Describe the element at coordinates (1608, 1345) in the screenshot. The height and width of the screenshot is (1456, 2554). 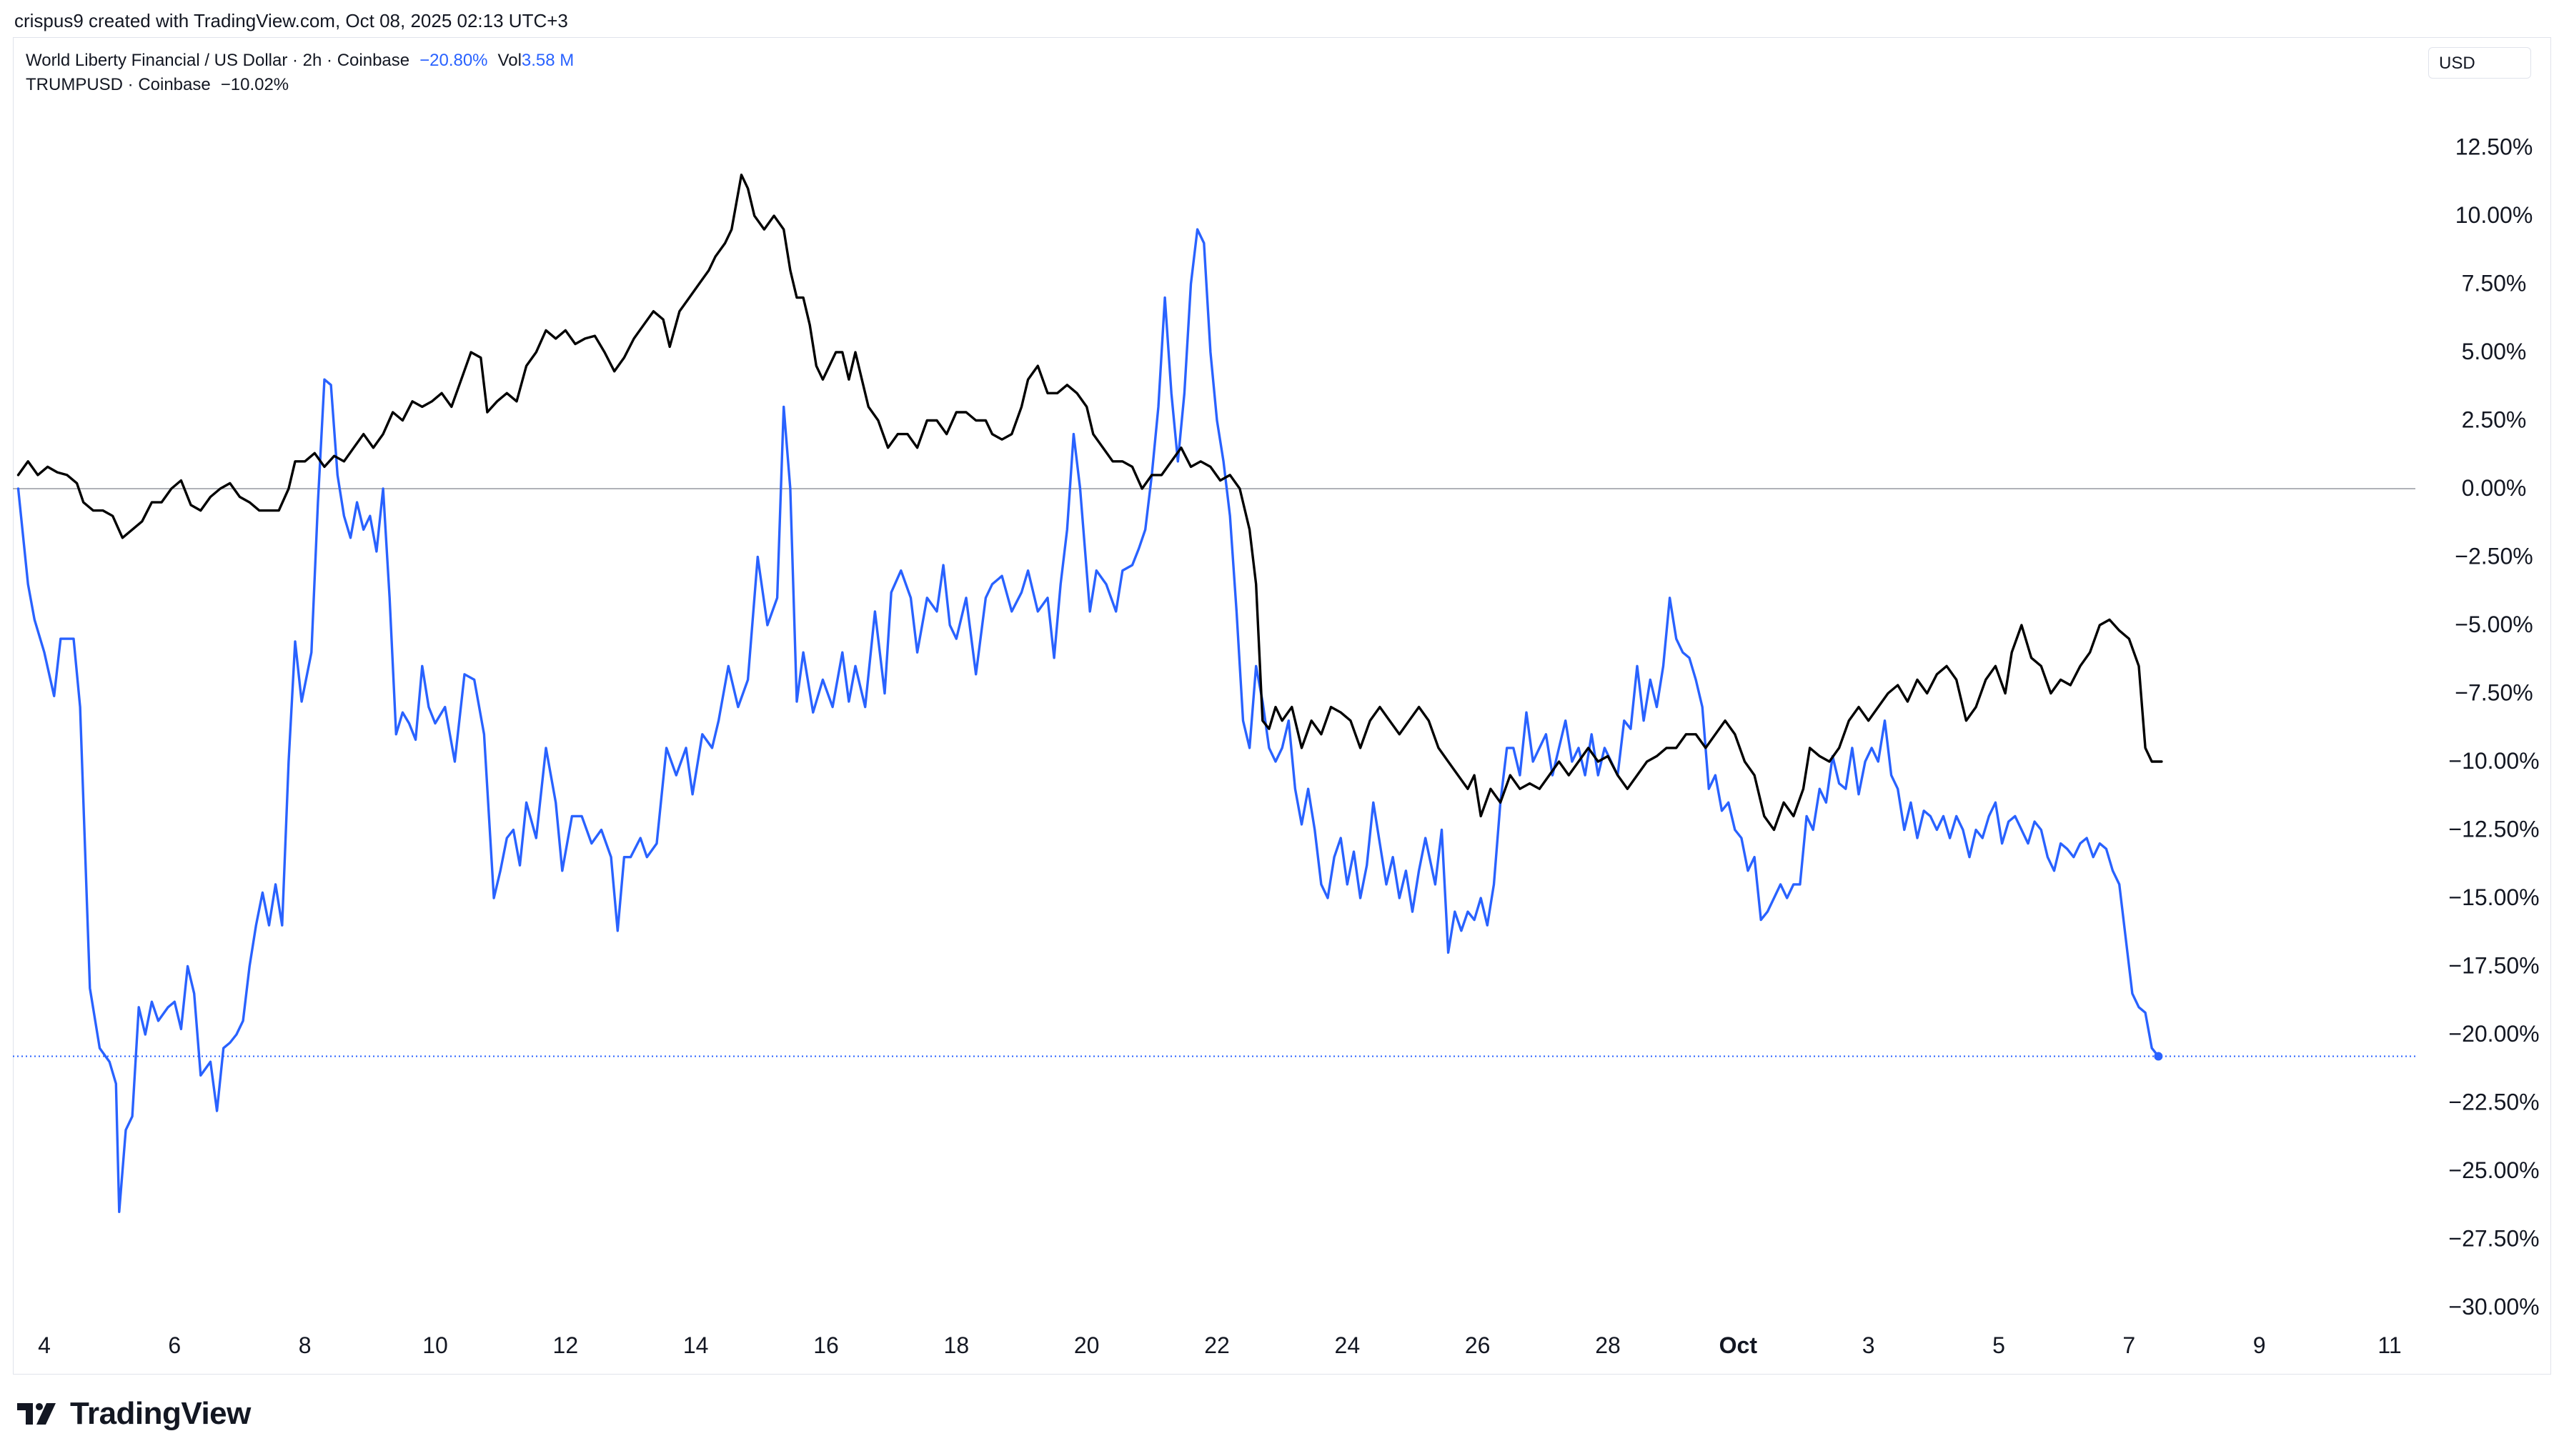
I see `x-tick-label: 28` at that location.